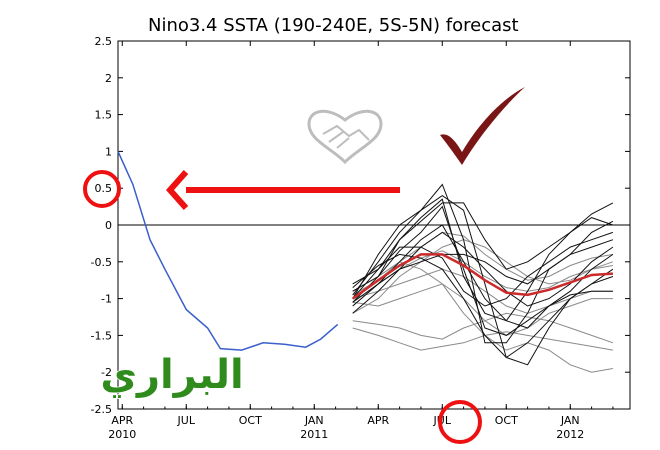  What do you see at coordinates (333, 25) in the screenshot?
I see `chart-title: Nino3.4 SSTA (190-240E, 5S-5N) forecast` at bounding box center [333, 25].